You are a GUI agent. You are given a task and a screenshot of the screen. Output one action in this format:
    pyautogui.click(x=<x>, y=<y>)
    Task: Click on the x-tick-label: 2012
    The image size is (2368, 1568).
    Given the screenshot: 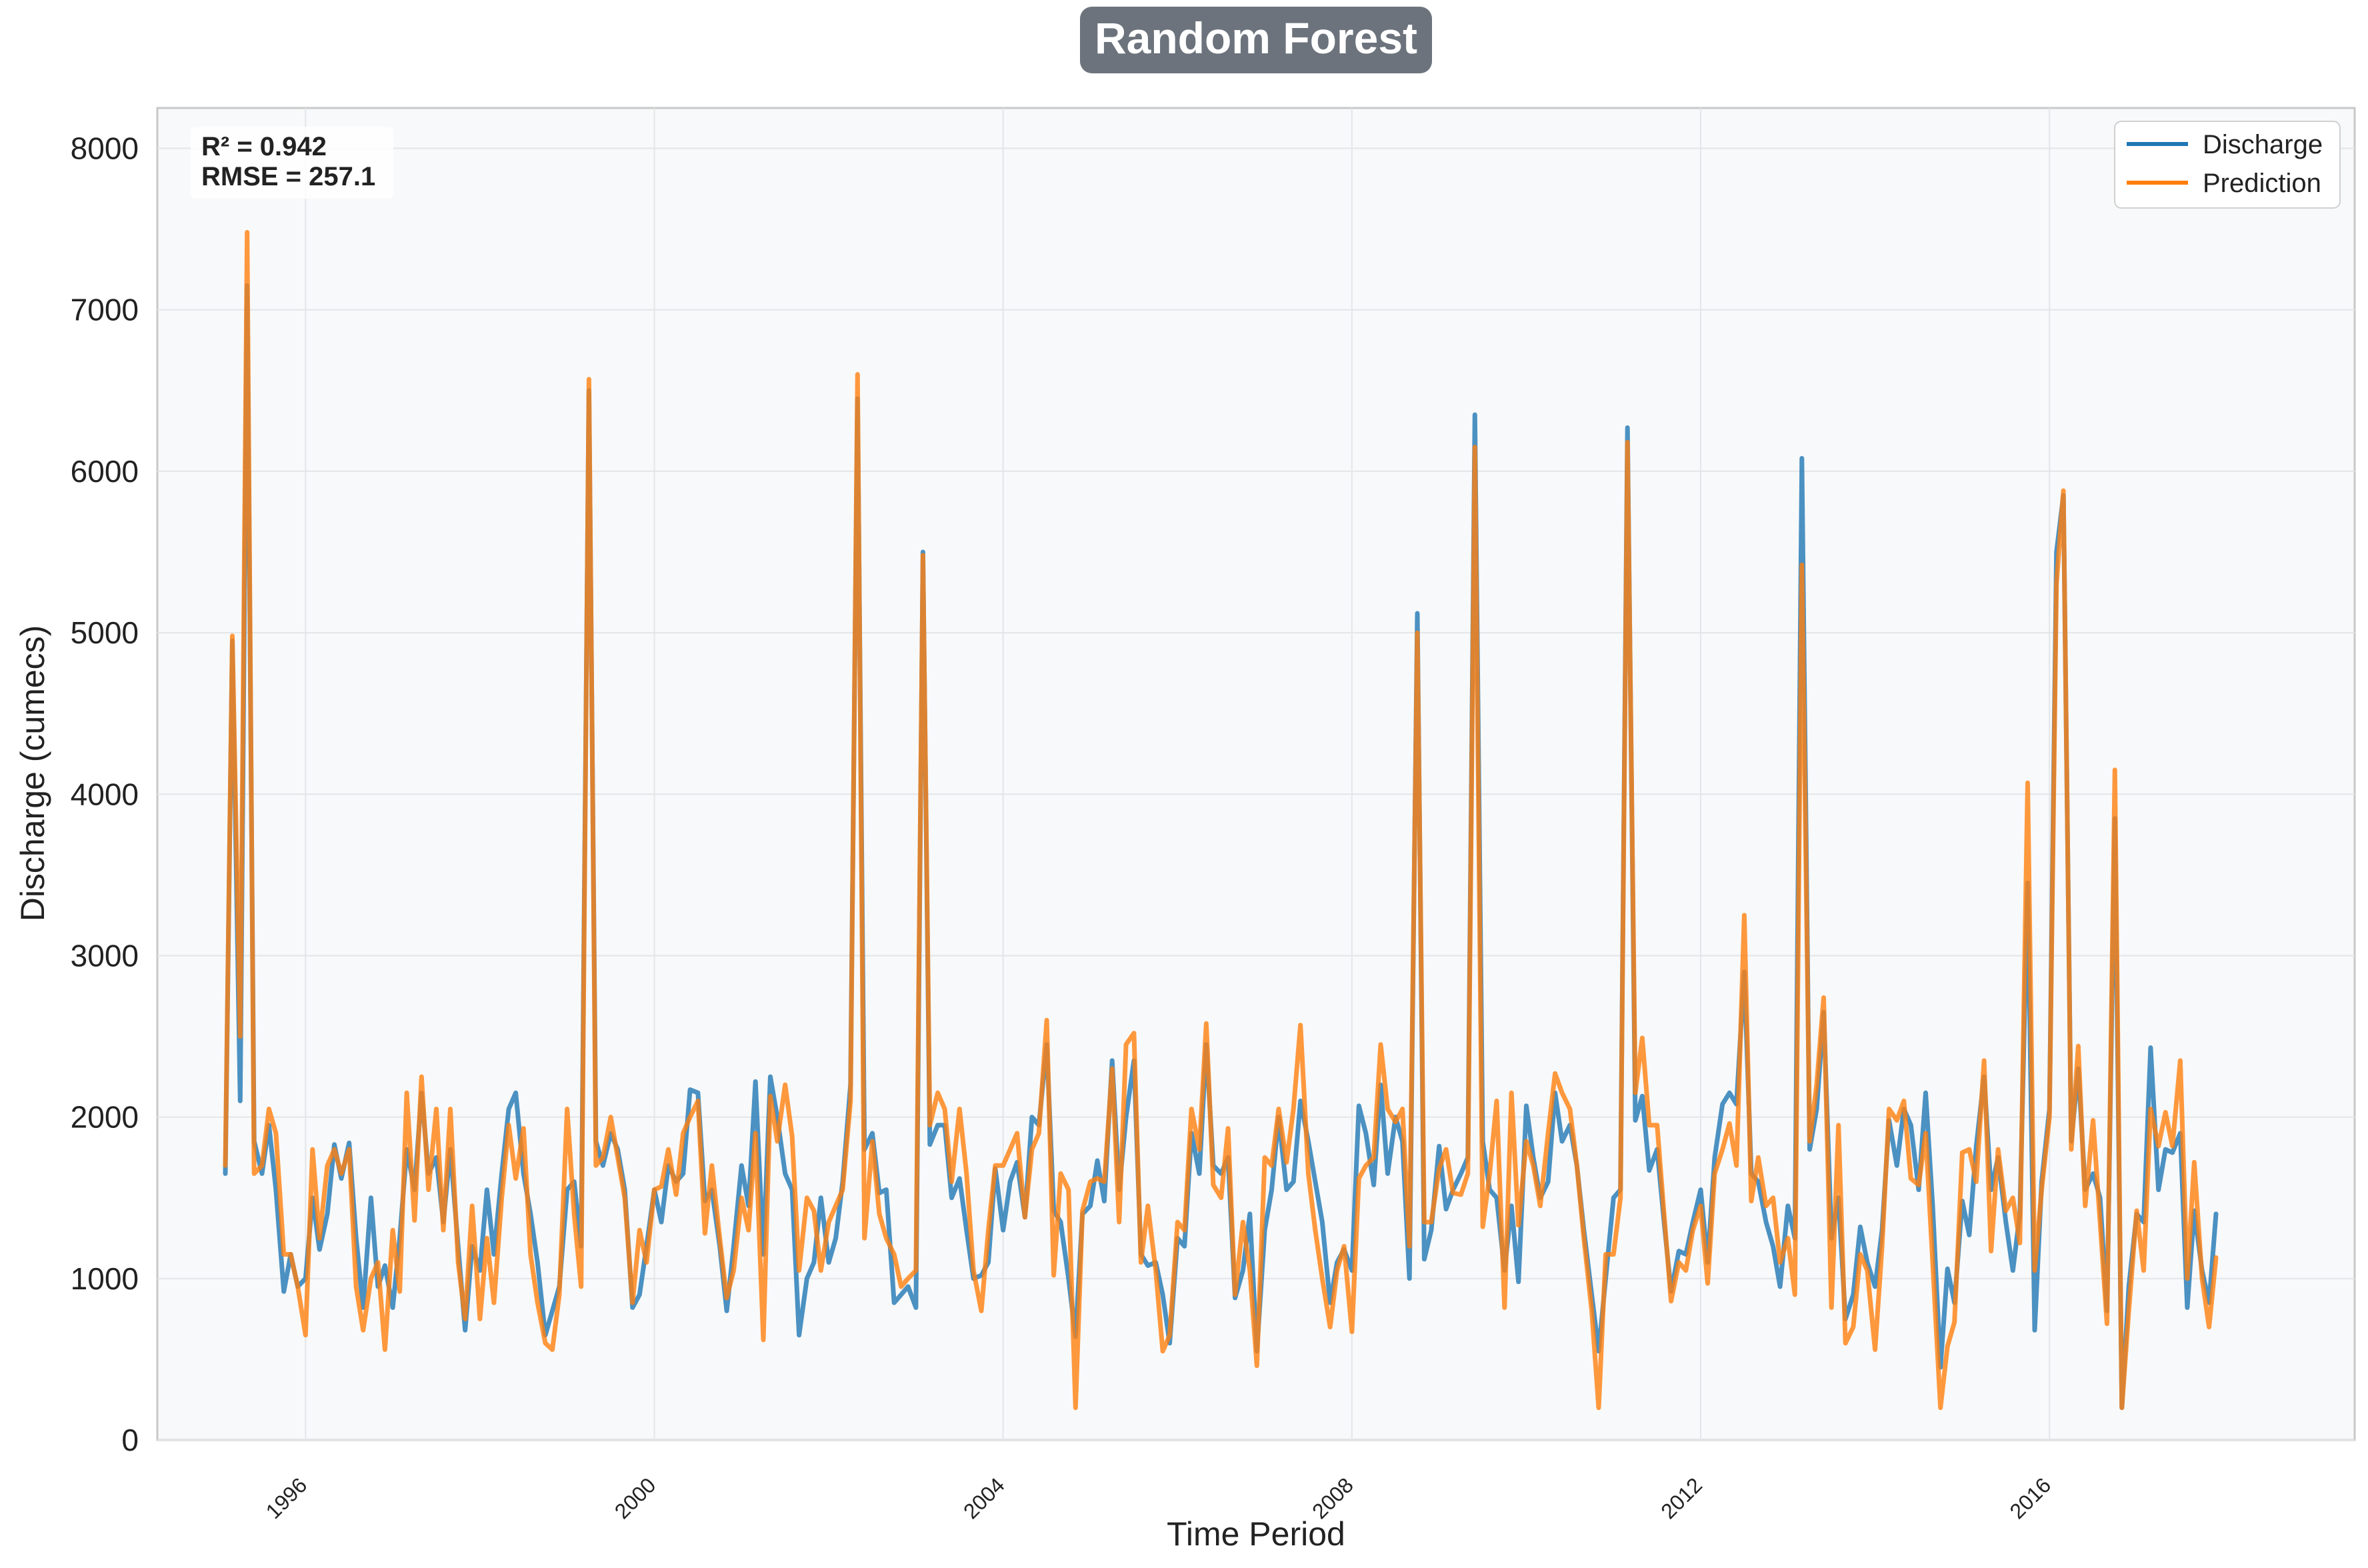 What is the action you would take?
    pyautogui.click(x=1681, y=1498)
    